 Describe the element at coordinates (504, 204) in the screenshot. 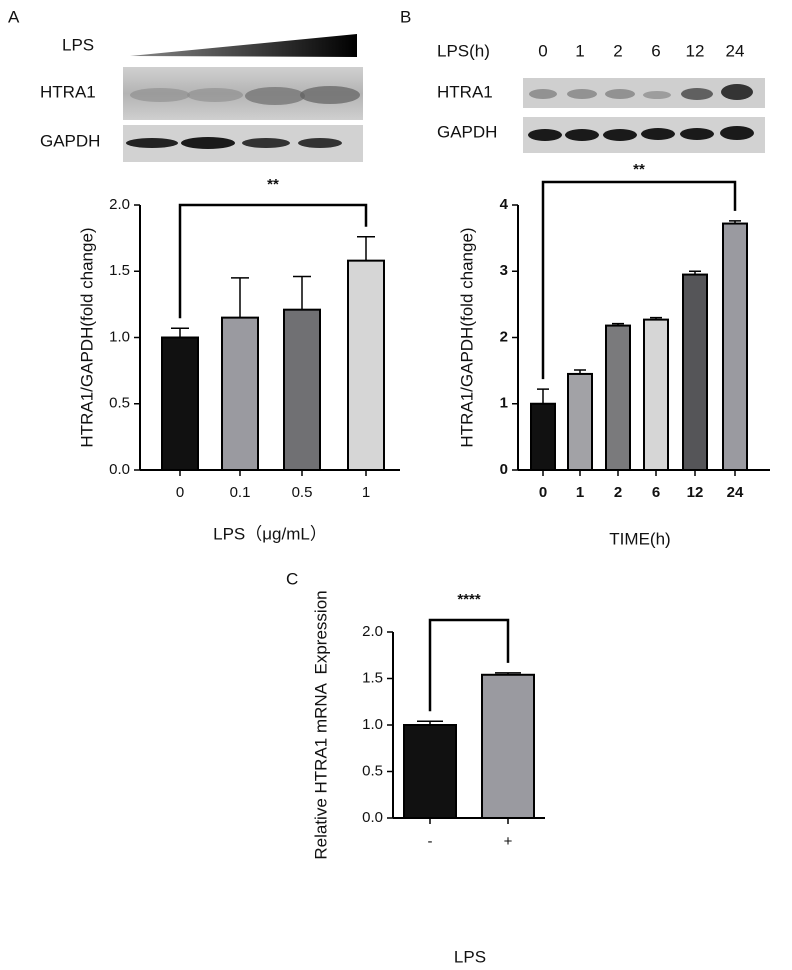

I see `y-tick-label: 4` at that location.